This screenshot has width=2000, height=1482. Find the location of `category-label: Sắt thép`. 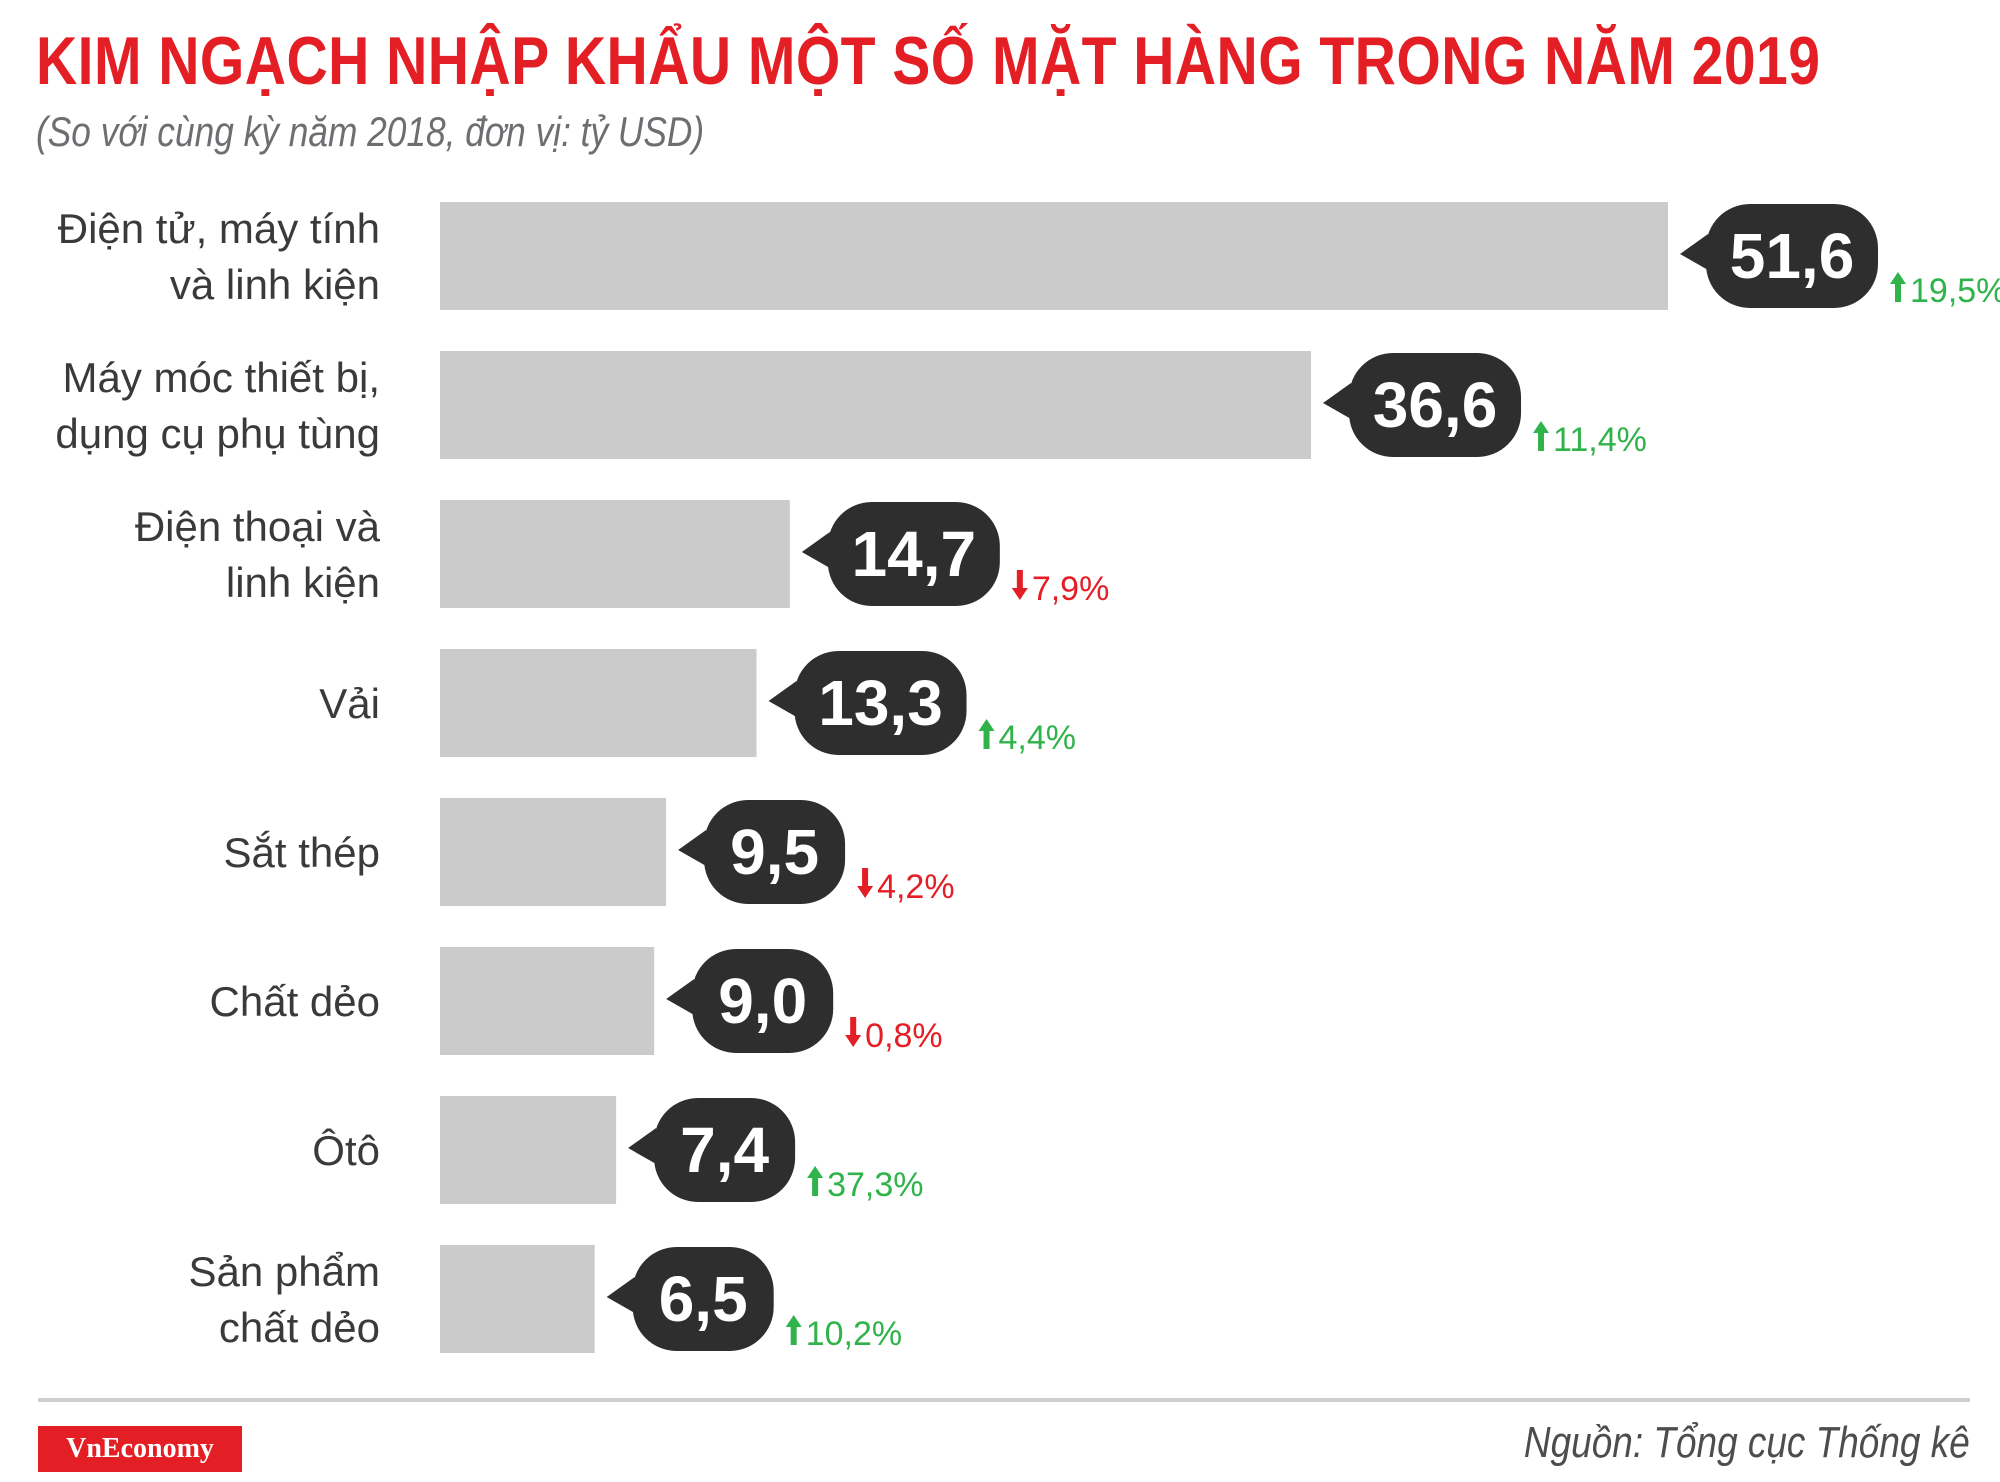

category-label: Sắt thép is located at coordinates (302, 852).